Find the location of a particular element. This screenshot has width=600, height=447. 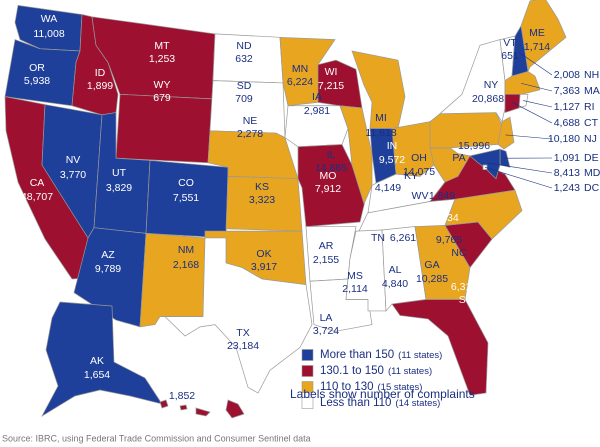

state-value: 5,938 is located at coordinates (37, 81).